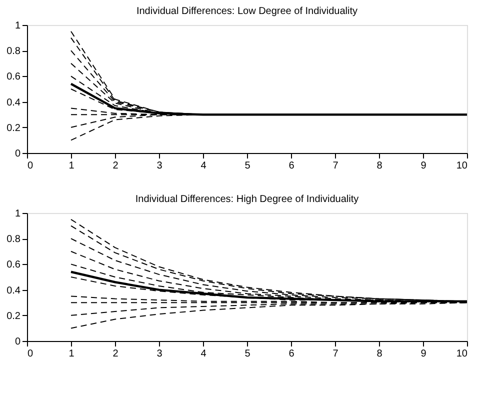 Image resolution: width=497 pixels, height=396 pixels. What do you see at coordinates (247, 11) in the screenshot?
I see `chart-title: Individual Differences: Low Degree of Individuality` at bounding box center [247, 11].